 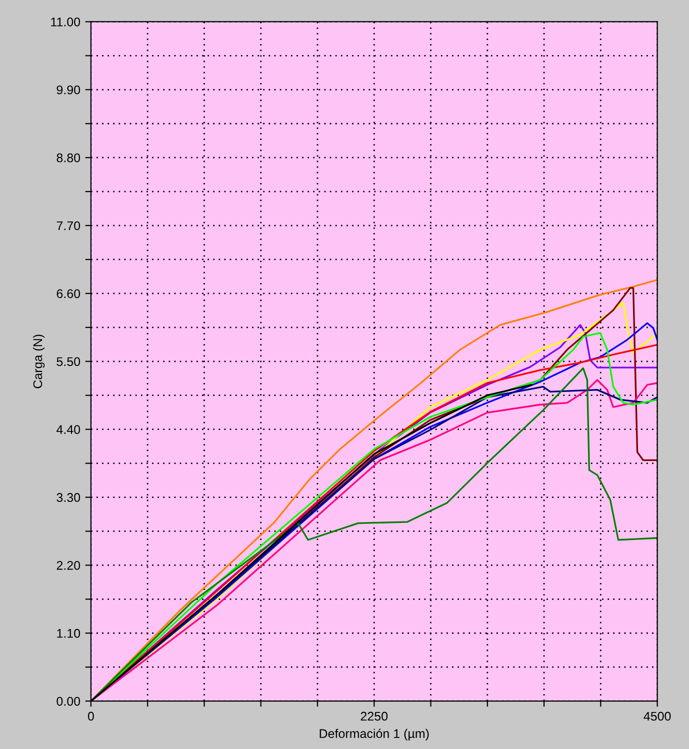 I want to click on y-tick-label: 7.70, so click(x=68, y=225).